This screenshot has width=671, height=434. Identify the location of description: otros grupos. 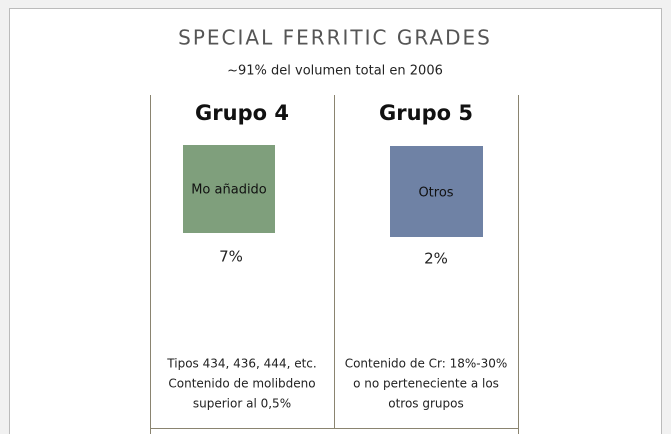
(426, 404).